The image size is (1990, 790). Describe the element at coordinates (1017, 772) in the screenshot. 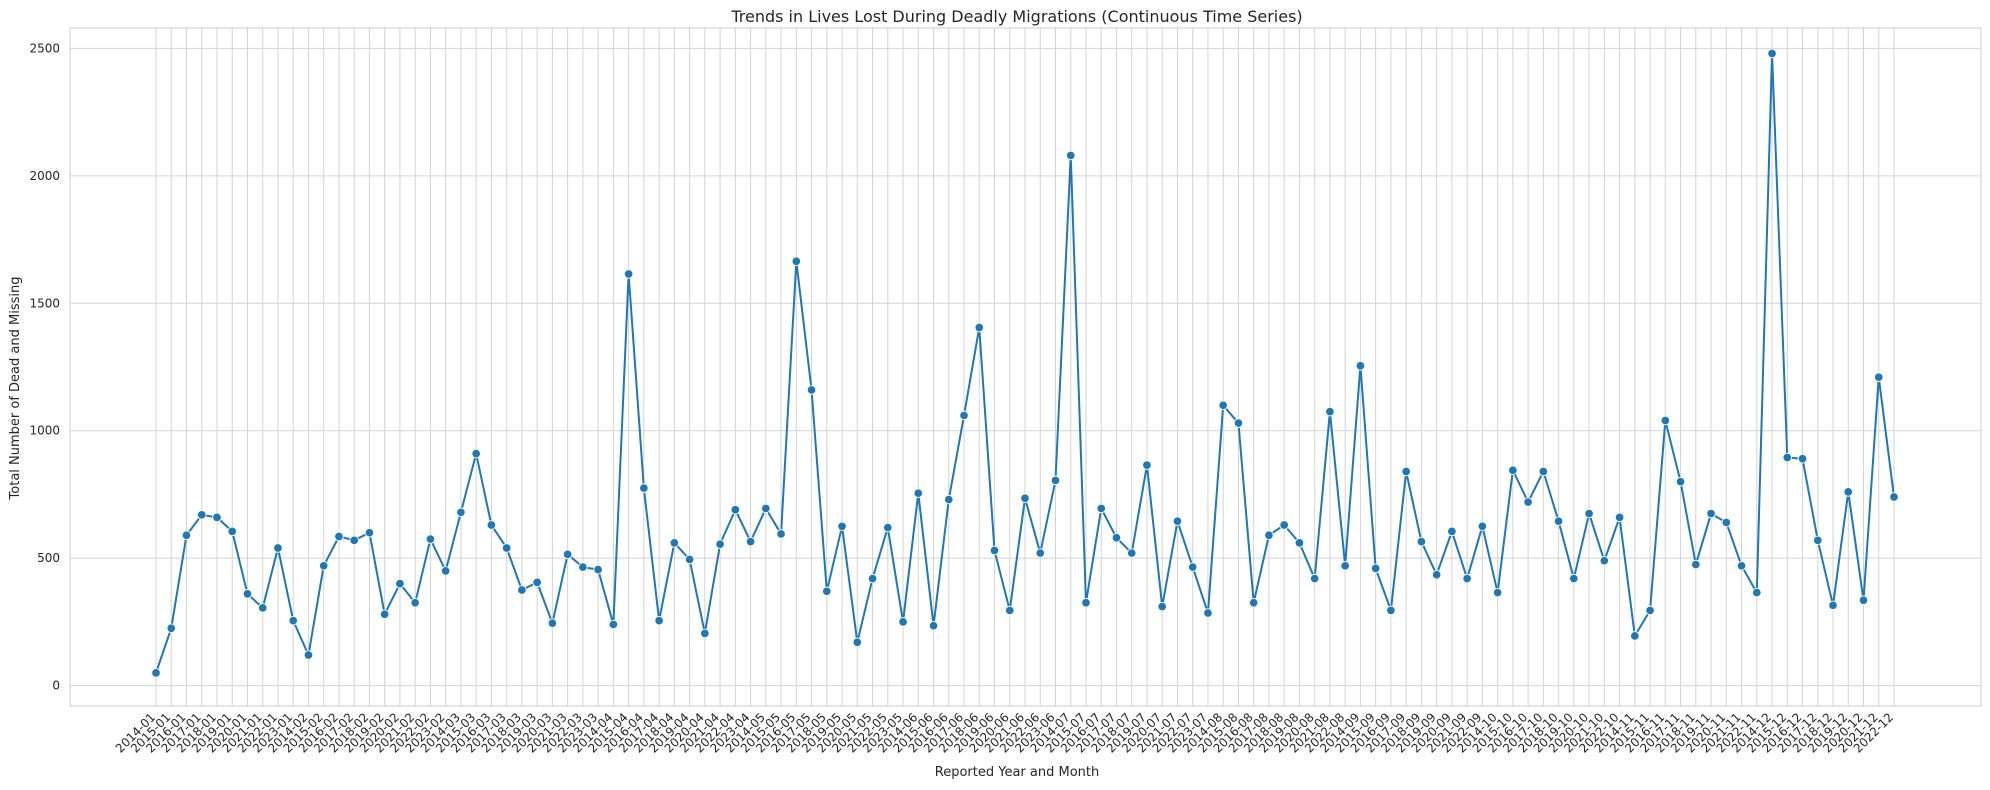

I see `x-axis-label: Reported Year and Month` at that location.